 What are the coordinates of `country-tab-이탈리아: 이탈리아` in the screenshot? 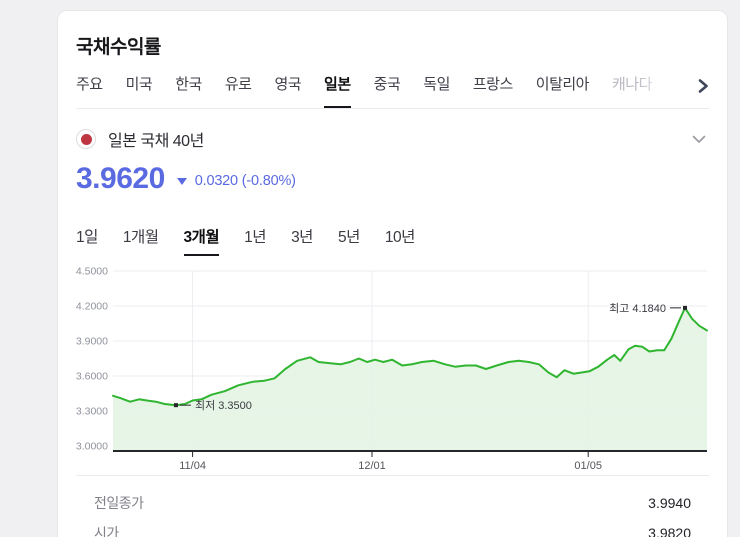 It's located at (562, 84).